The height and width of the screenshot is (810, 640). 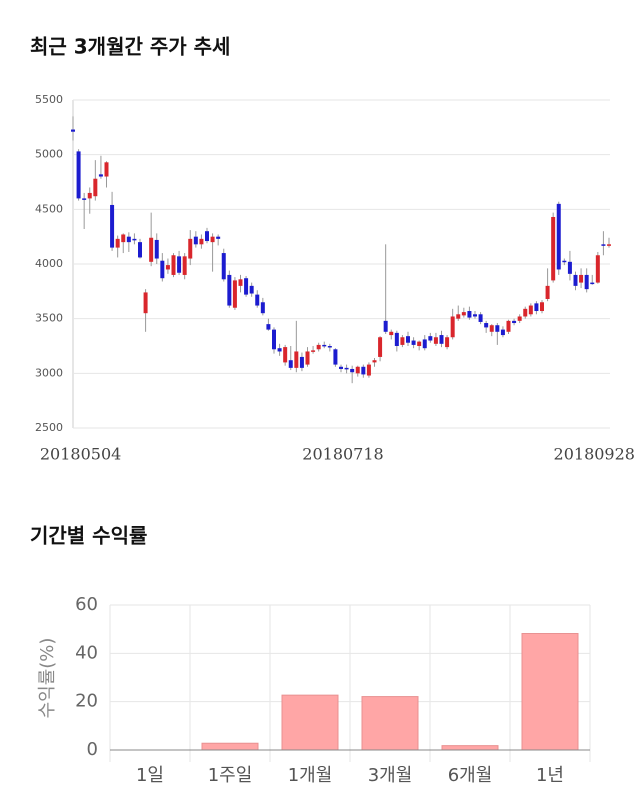 What do you see at coordinates (80, 454) in the screenshot?
I see `x-tick-label: 20180504` at bounding box center [80, 454].